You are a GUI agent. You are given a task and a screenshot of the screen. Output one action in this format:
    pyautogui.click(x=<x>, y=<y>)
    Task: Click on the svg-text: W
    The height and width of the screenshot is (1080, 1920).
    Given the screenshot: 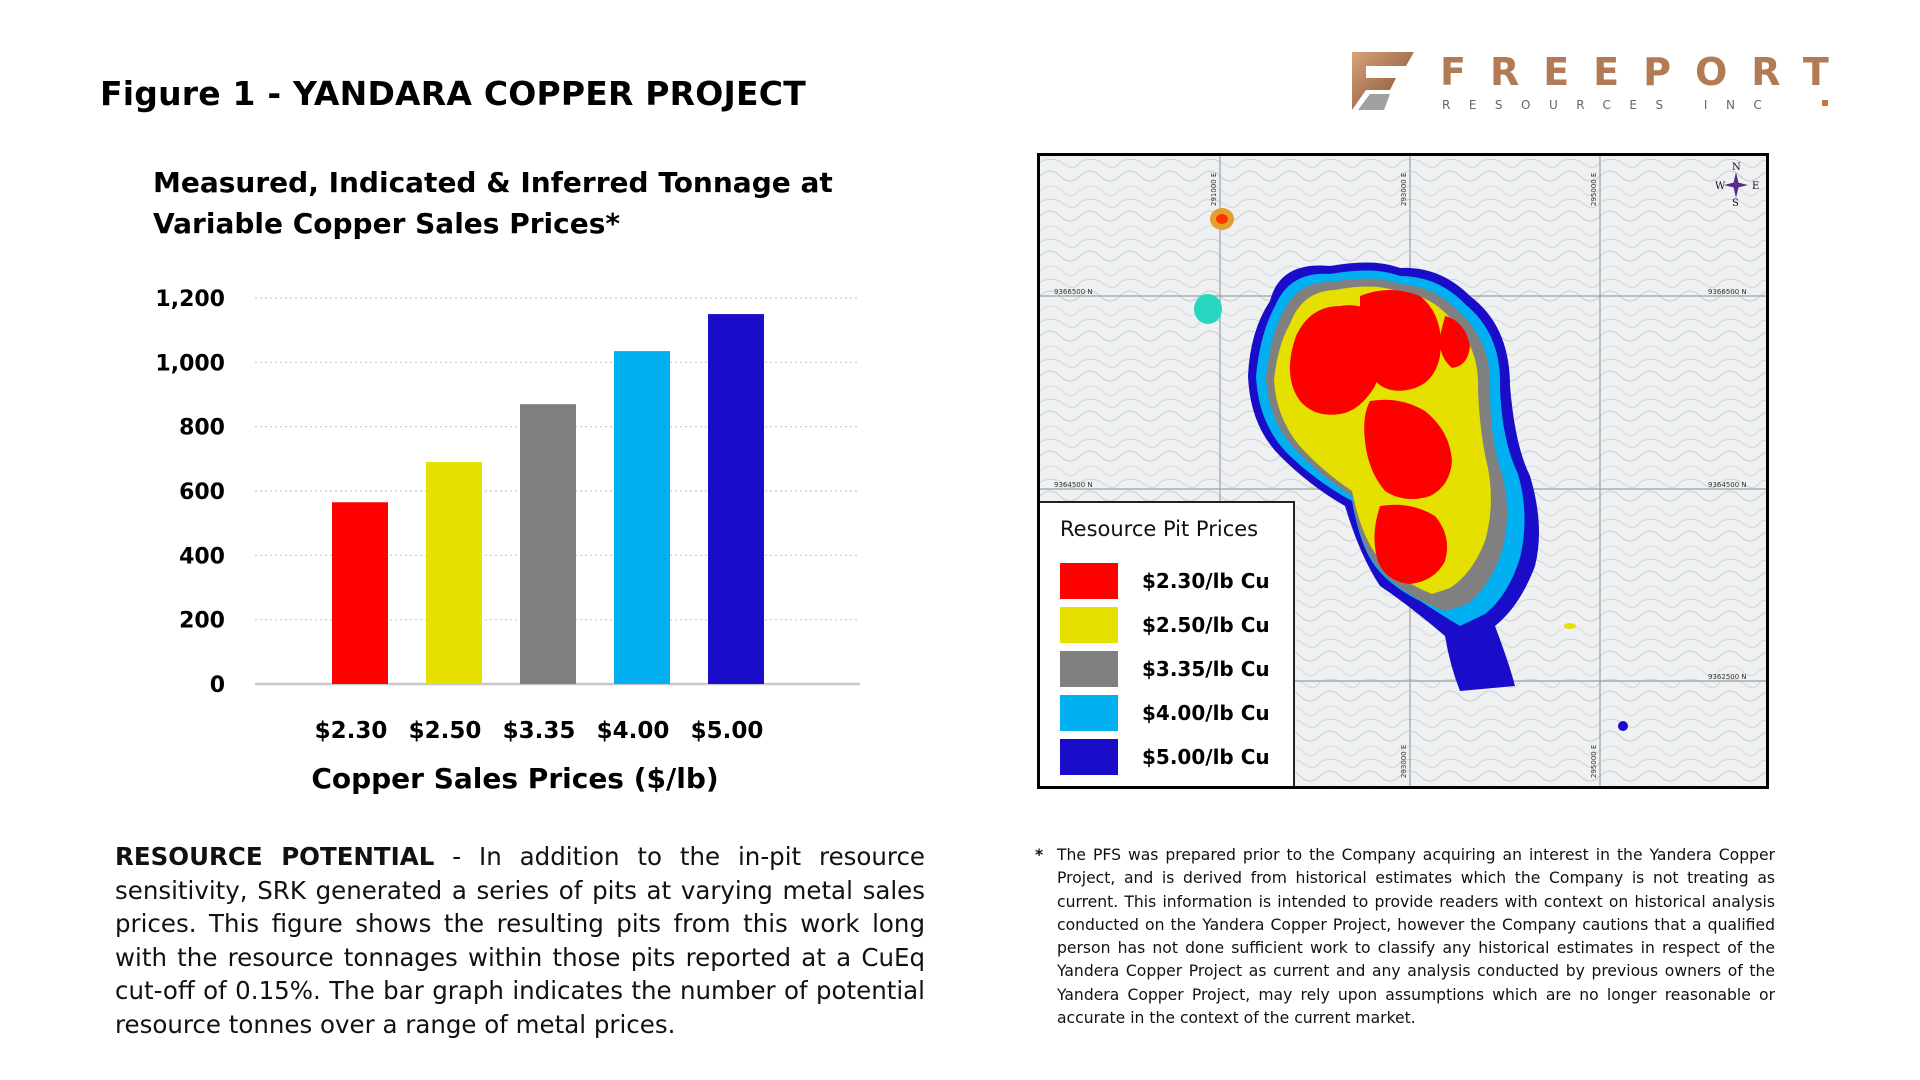 What is the action you would take?
    pyautogui.click(x=1720, y=186)
    